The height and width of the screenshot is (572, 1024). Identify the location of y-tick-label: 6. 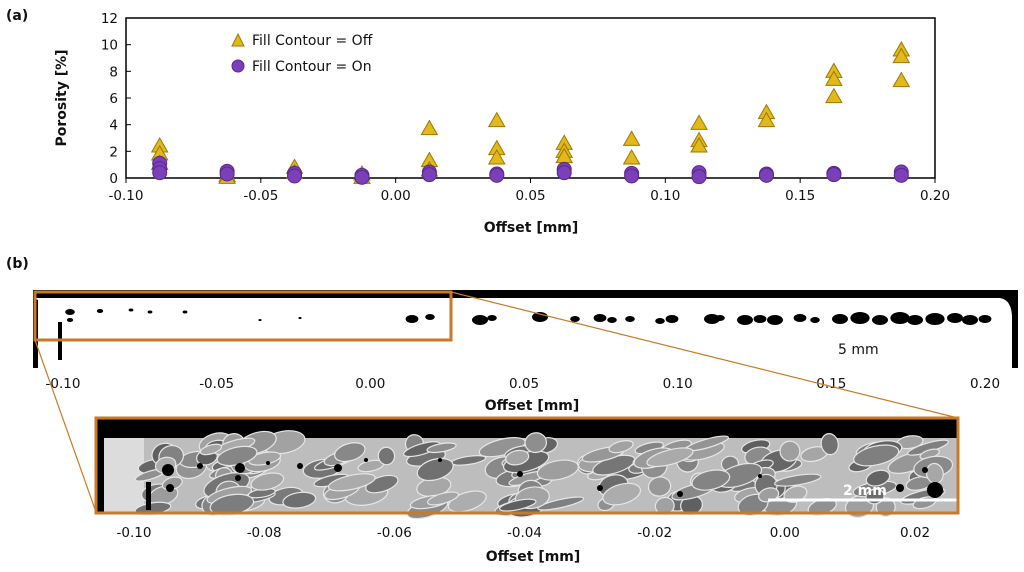
(113, 99).